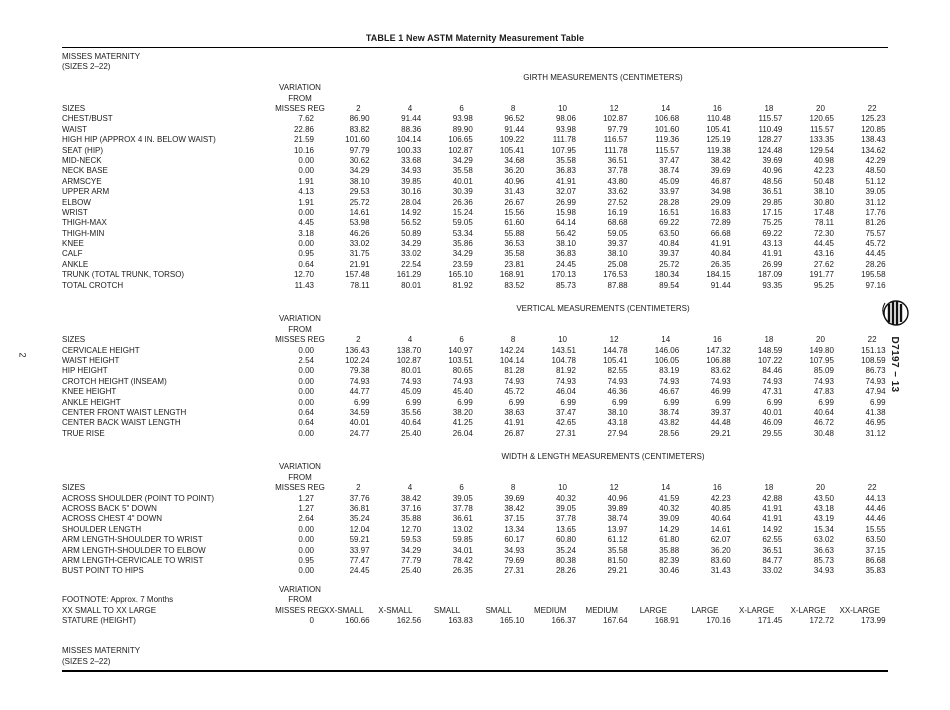 The image size is (950, 710). I want to click on size-column-header: 10, so click(562, 108).